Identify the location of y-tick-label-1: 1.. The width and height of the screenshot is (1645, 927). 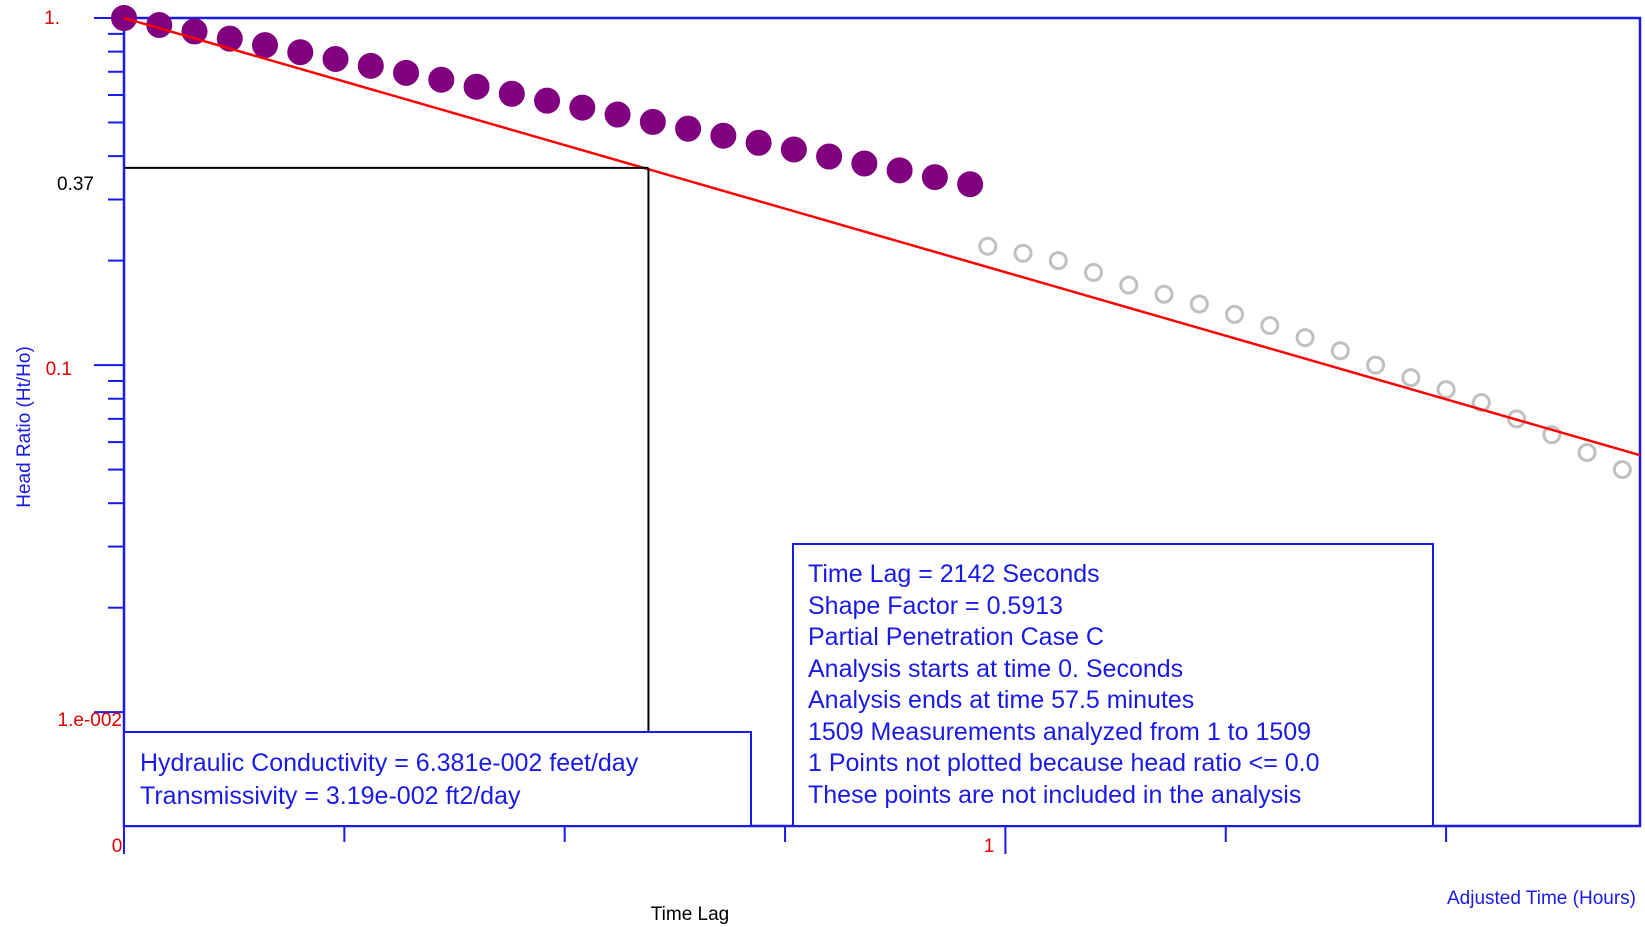
(52, 18).